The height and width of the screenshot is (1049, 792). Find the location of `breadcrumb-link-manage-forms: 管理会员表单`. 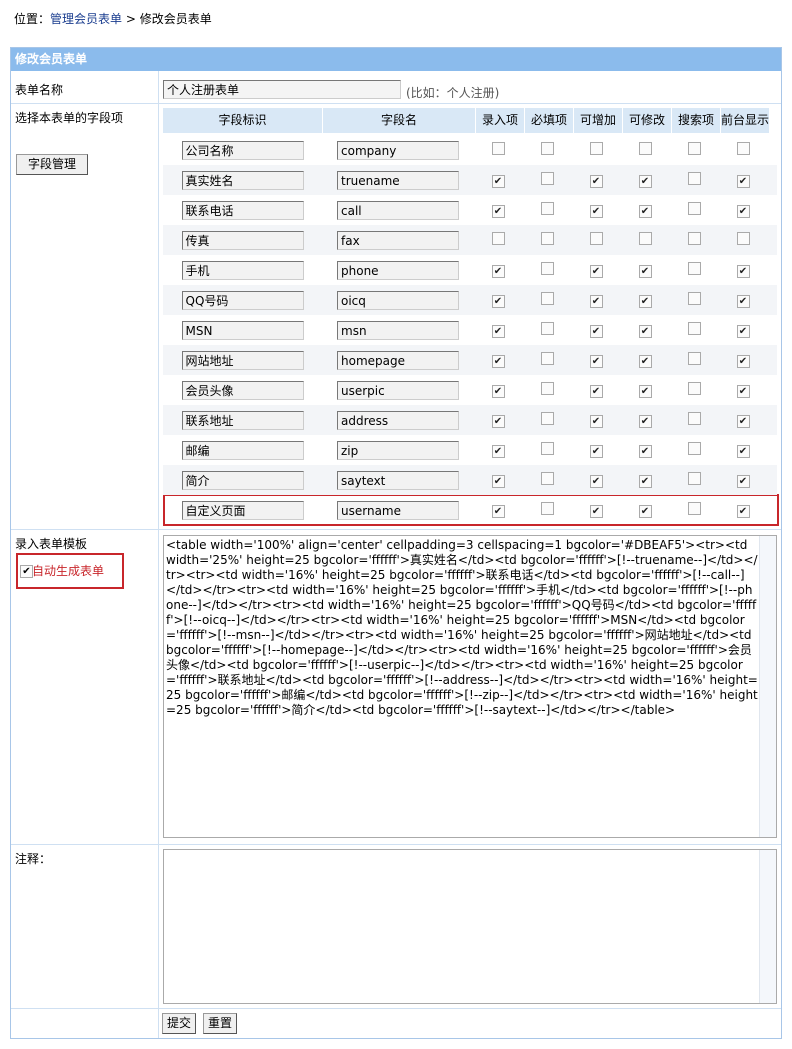

breadcrumb-link-manage-forms: 管理会员表单 is located at coordinates (86, 19).